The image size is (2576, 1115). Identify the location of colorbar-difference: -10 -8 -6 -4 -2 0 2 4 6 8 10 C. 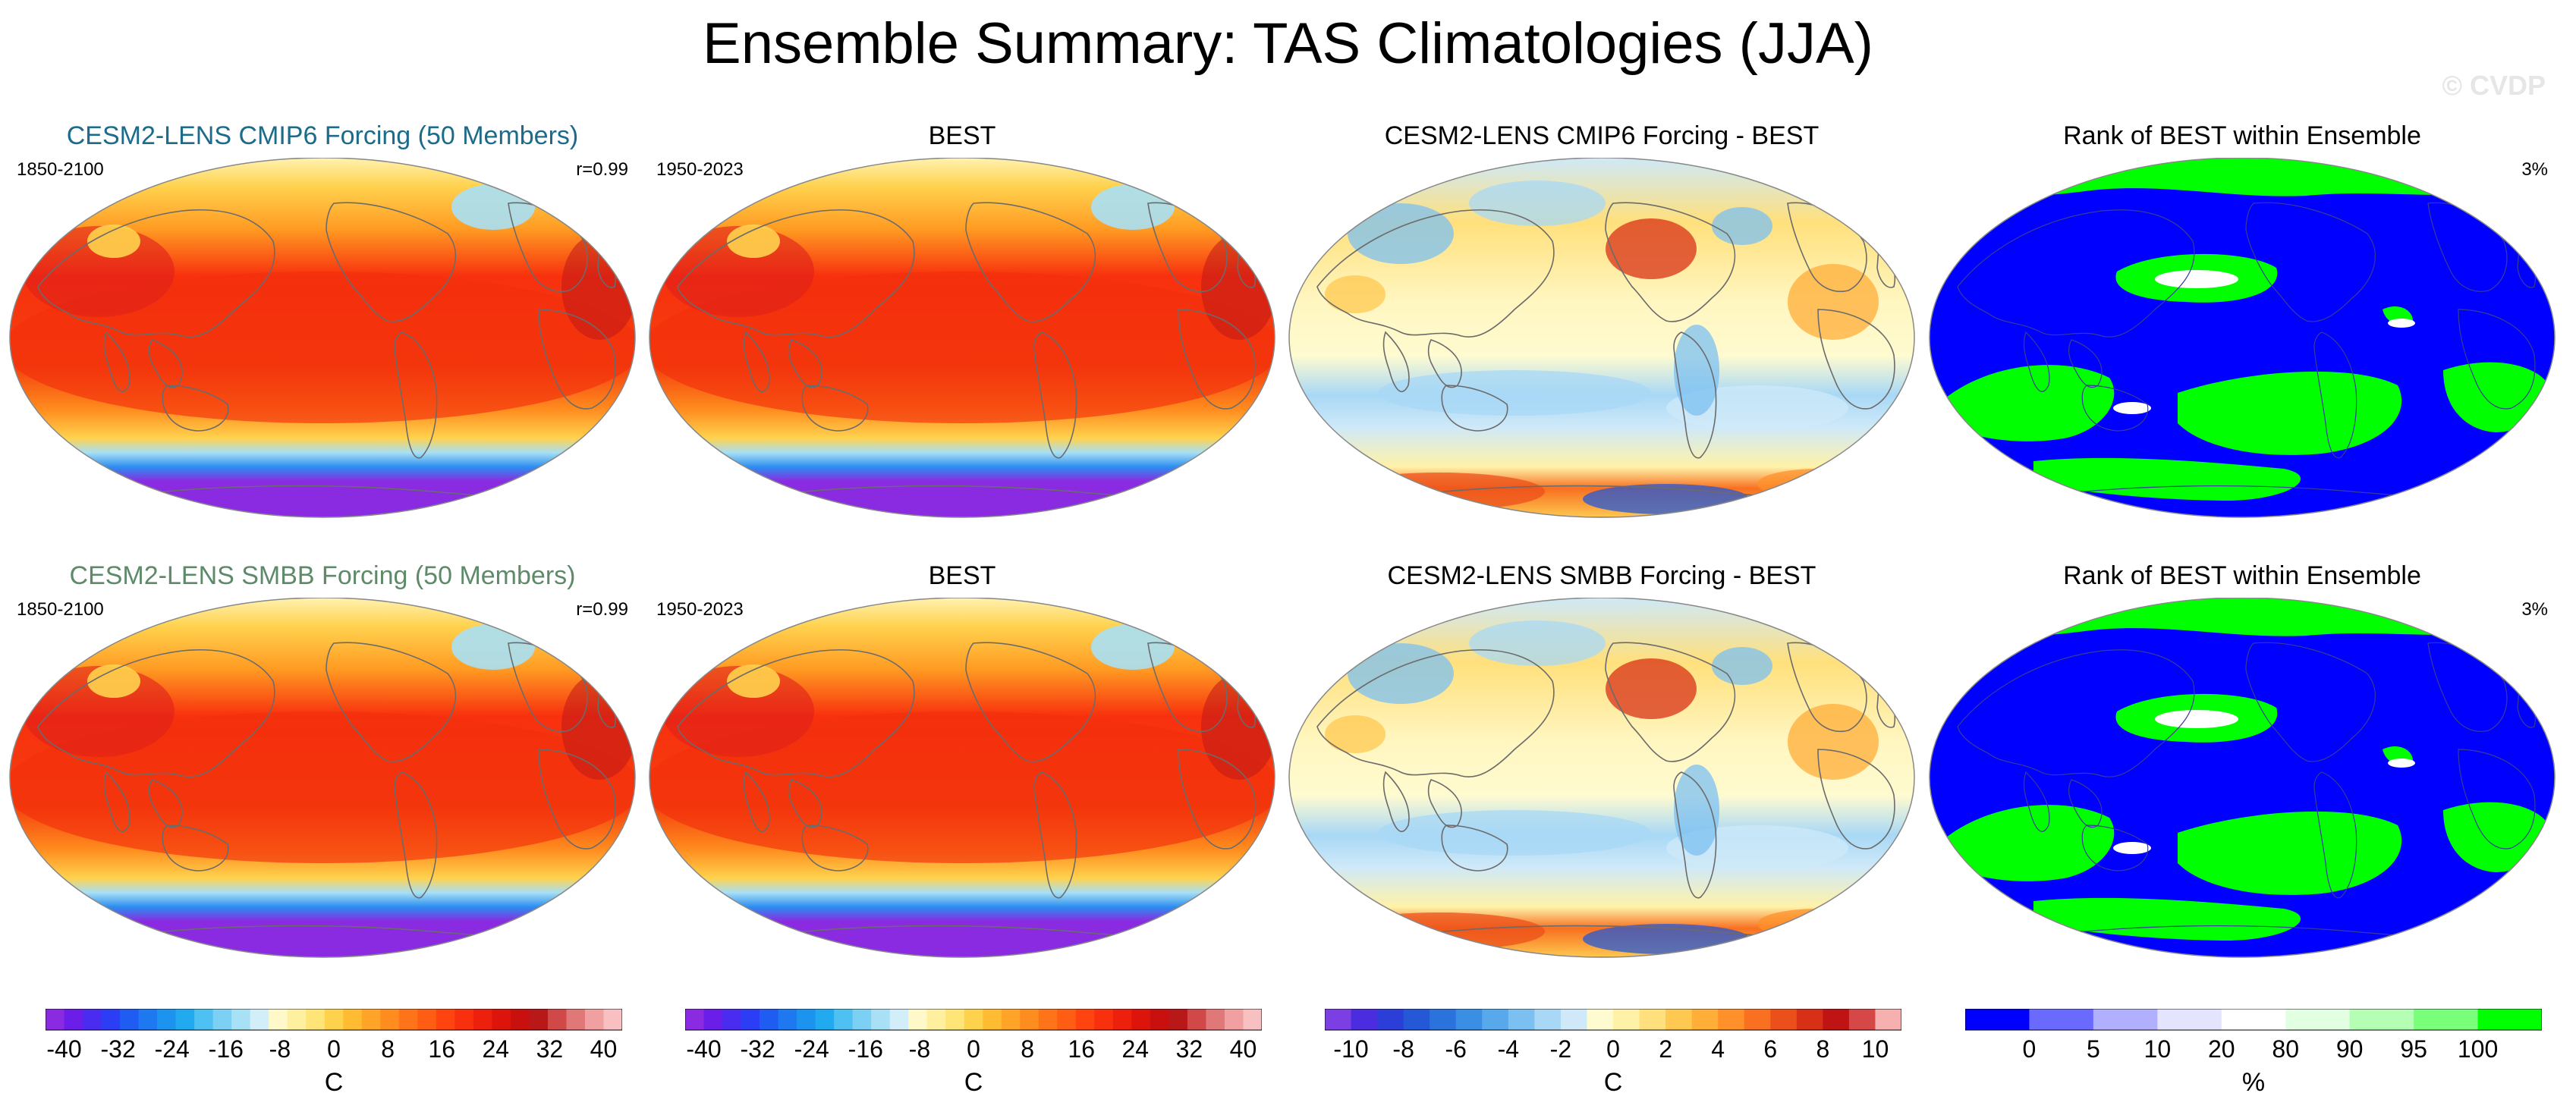
(1613, 1054).